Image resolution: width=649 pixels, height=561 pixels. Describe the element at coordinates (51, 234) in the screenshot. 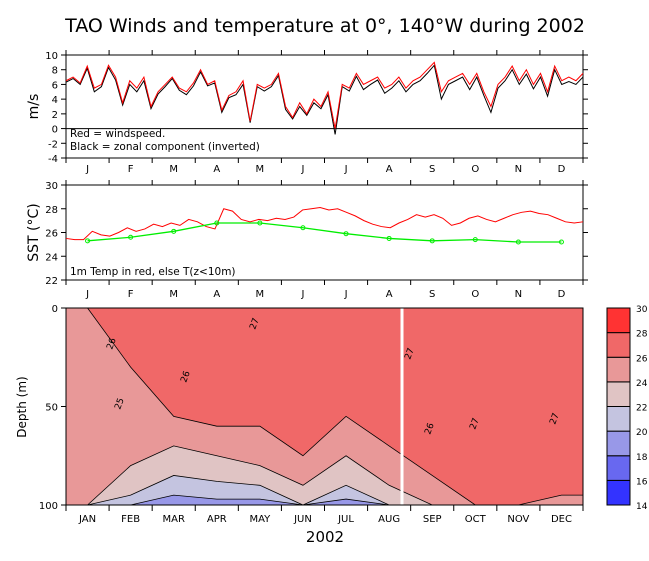

I see `sst-ytick-label: 26` at that location.